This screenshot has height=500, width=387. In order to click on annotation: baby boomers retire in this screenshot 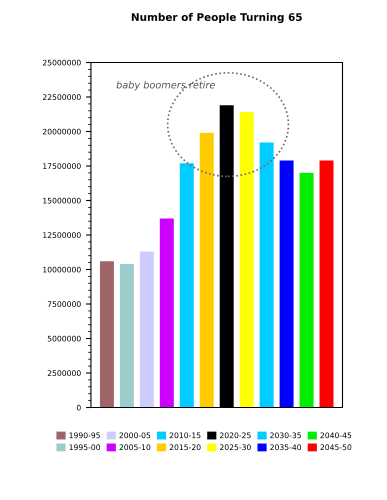, I will do `click(165, 85)`.